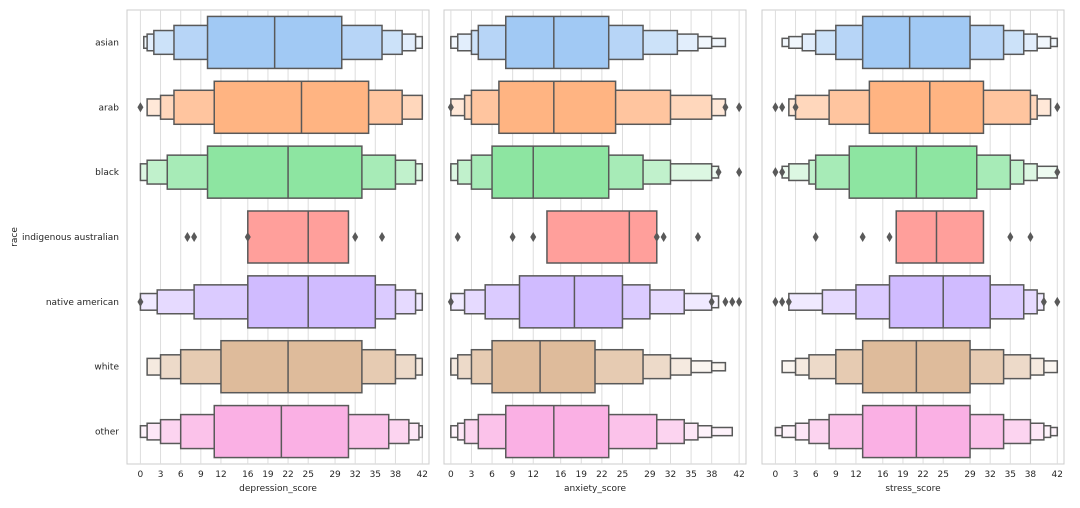 Image resolution: width=1080 pixels, height=508 pixels. I want to click on y-tick-label: asian, so click(107, 43).